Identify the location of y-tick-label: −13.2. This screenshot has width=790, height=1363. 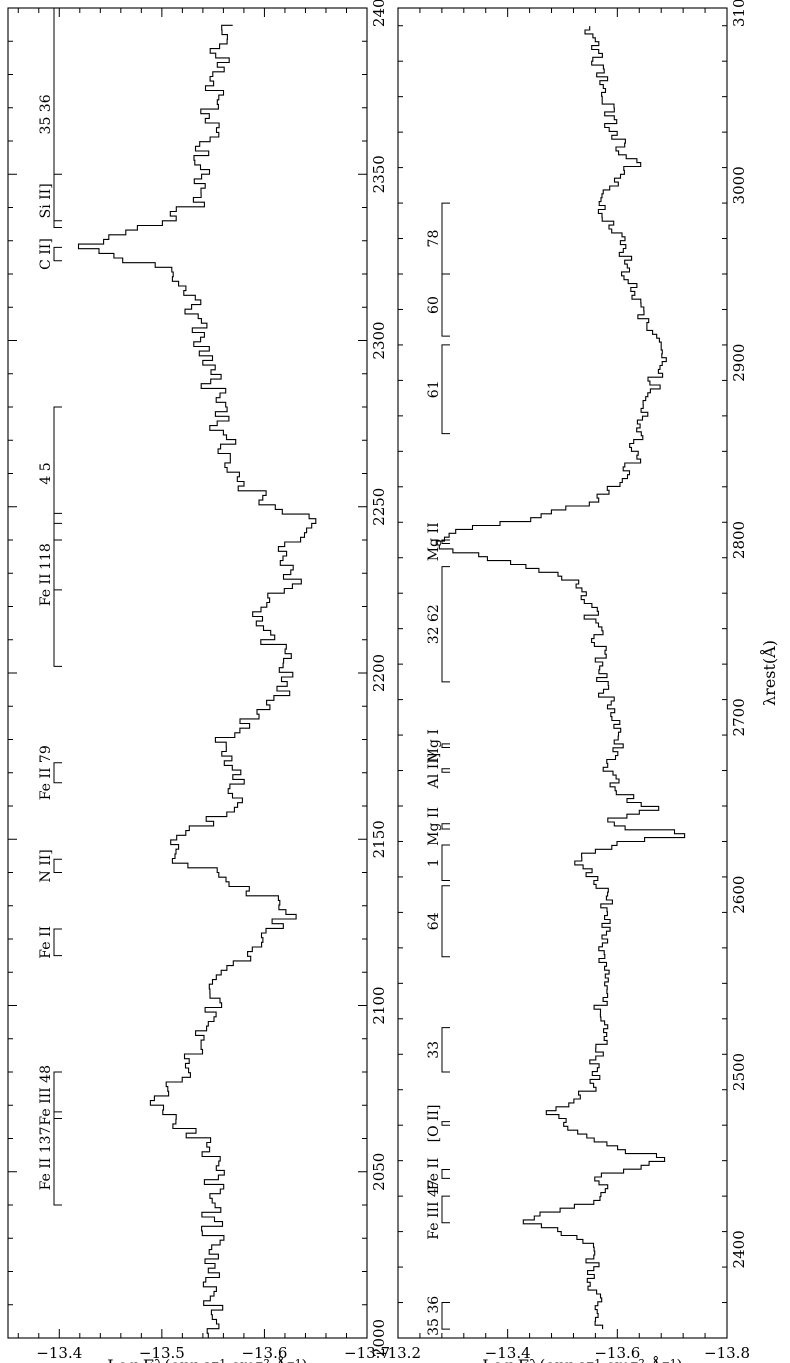
(398, 1353).